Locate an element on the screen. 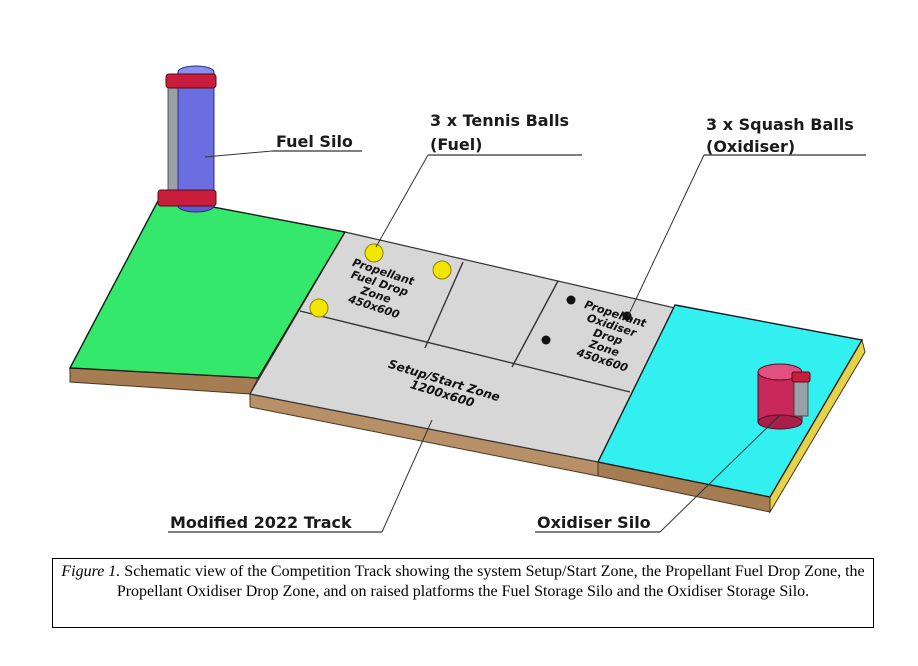 Image resolution: width=918 pixels, height=666 pixels. drop-zone-divider is located at coordinates (465, 351).